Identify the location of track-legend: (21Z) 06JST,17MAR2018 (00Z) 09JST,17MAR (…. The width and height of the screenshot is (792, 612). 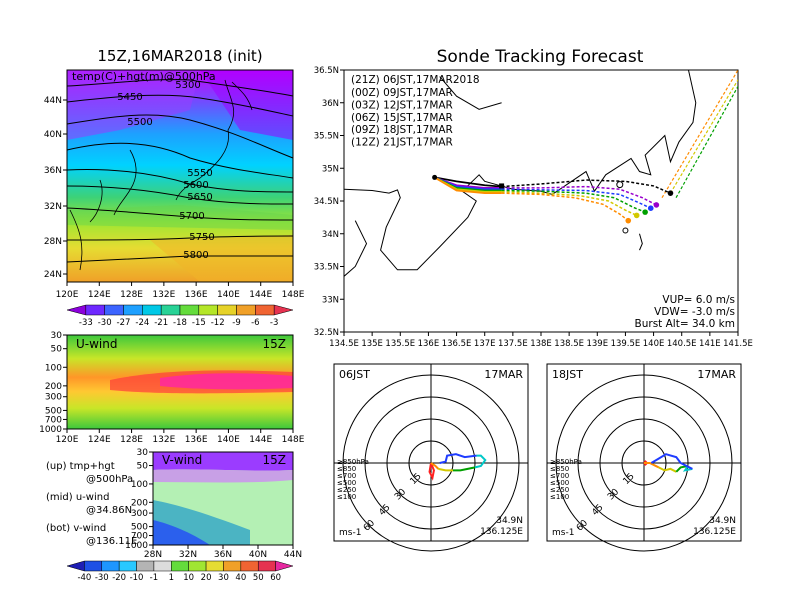
(415, 111).